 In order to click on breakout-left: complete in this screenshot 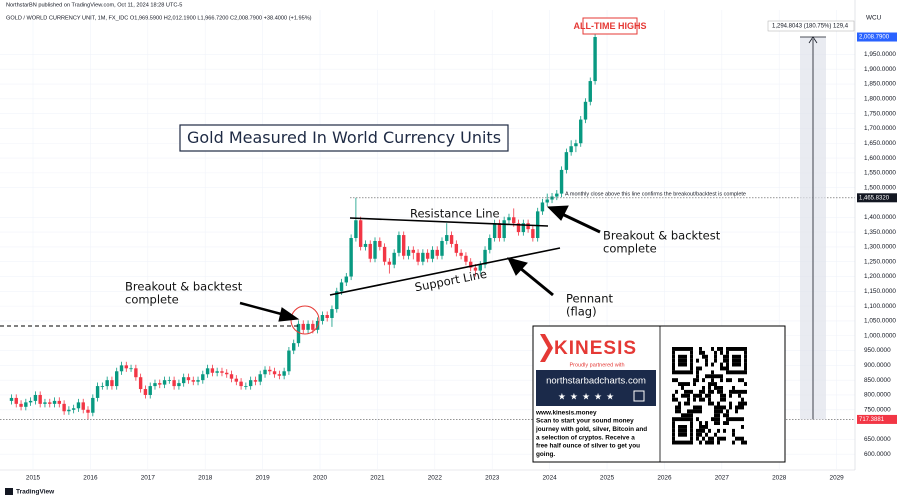, I will do `click(152, 300)`.